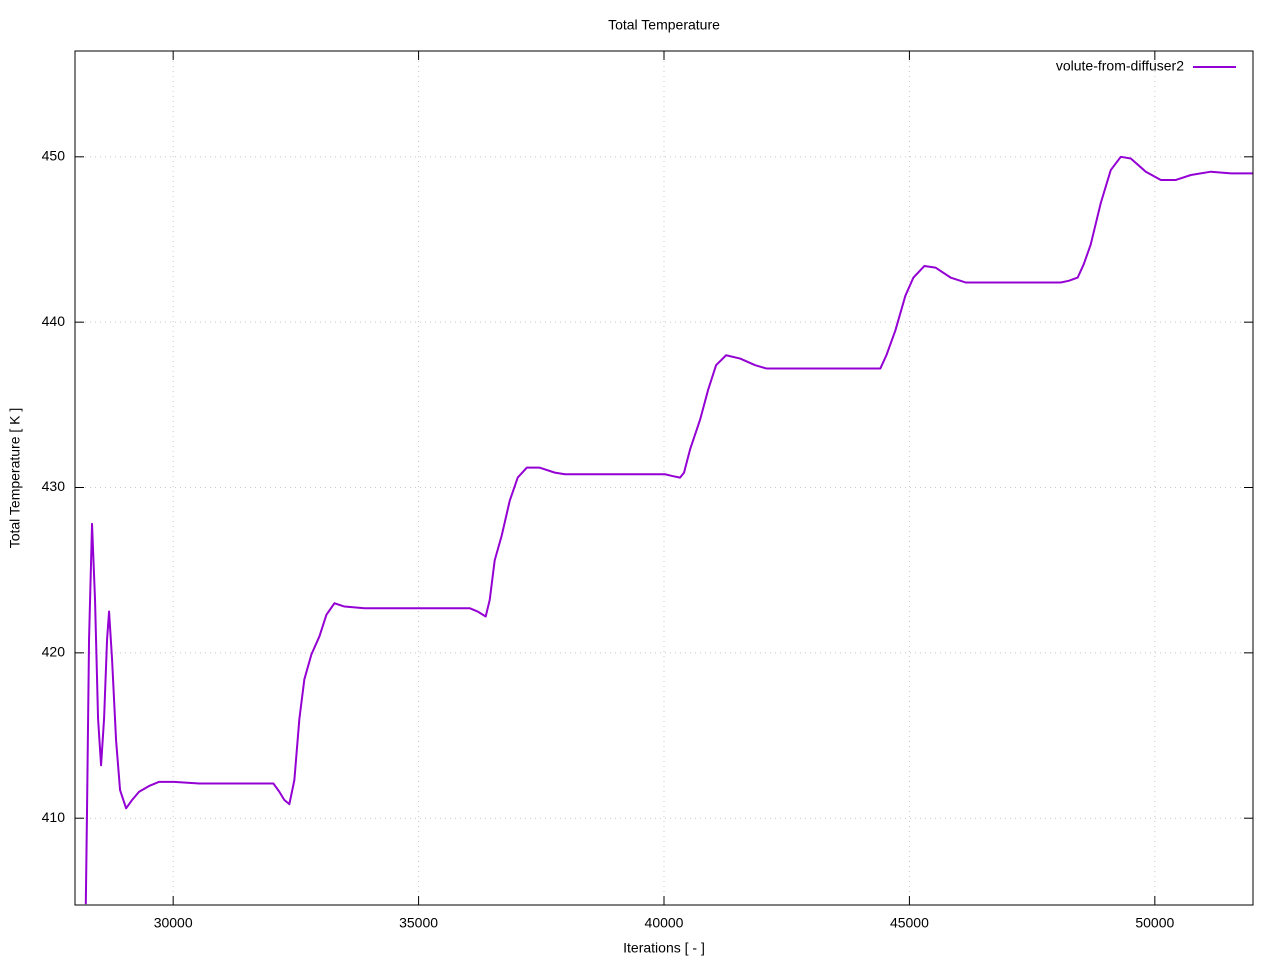 Image resolution: width=1280 pixels, height=960 pixels. What do you see at coordinates (15, 478) in the screenshot?
I see `y-axis-label: Total Temperature [ K ]` at bounding box center [15, 478].